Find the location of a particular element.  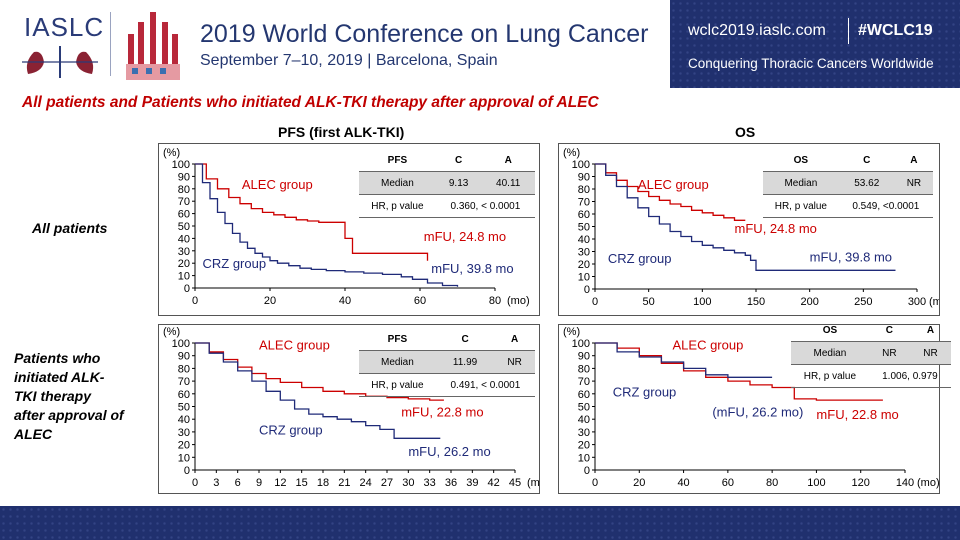

x-tick-label: 42 is located at coordinates (494, 483).